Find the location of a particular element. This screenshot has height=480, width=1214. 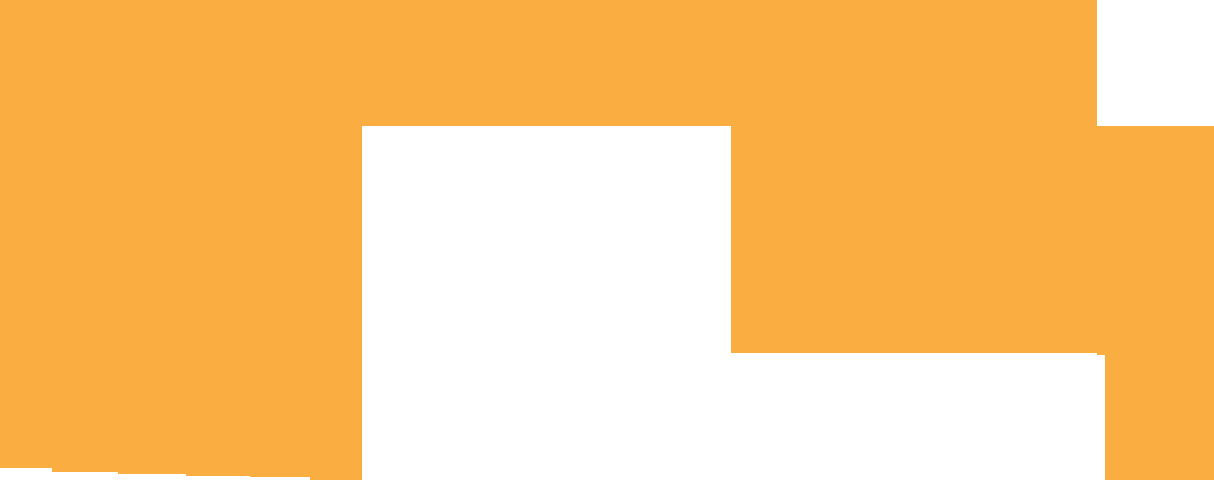

mid-right-orange-band is located at coordinates (914, 239).